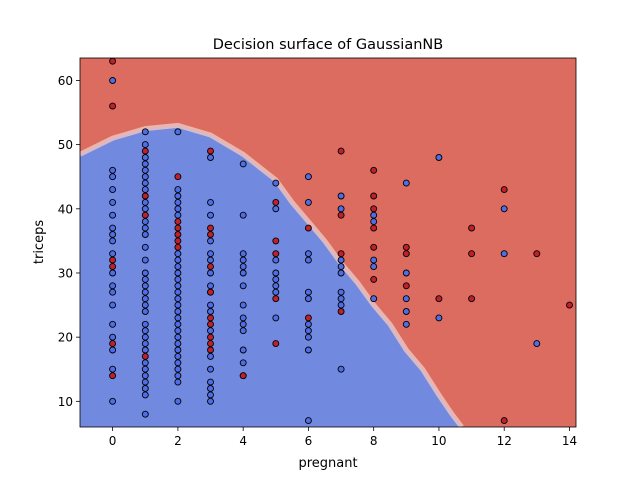 The image size is (640, 480). I want to click on y-axis-label: triceps, so click(39, 242).